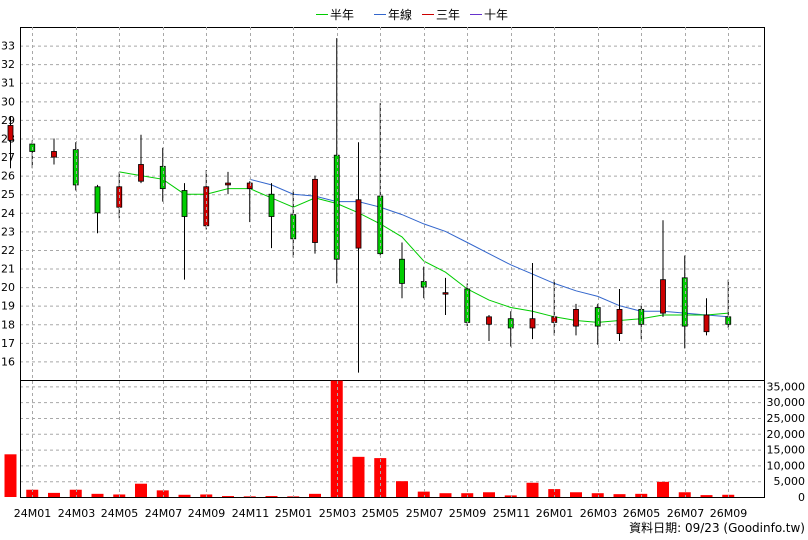  Describe the element at coordinates (400, 14) in the screenshot. I see `legend-label: 年線` at that location.